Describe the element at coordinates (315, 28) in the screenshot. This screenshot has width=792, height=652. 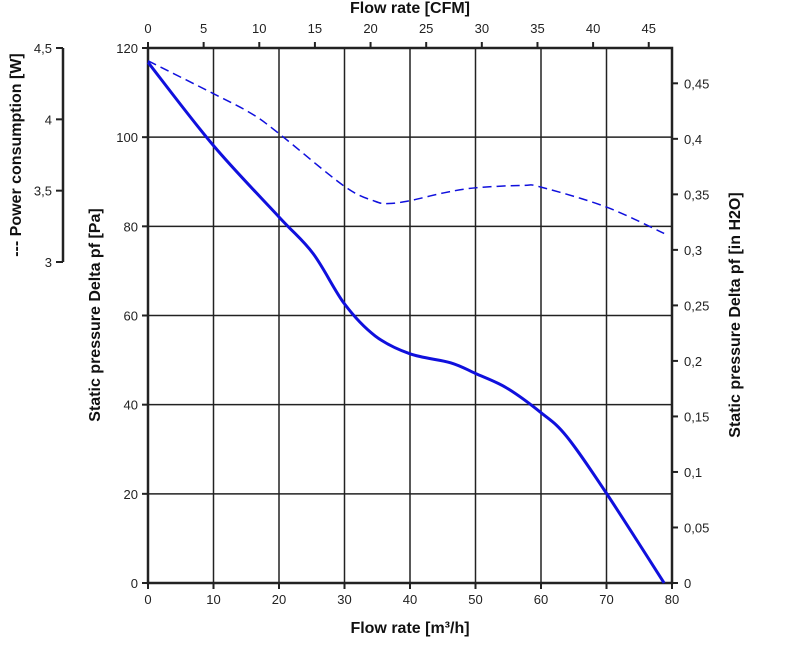
I see `x-top-tick-label: 15` at that location.